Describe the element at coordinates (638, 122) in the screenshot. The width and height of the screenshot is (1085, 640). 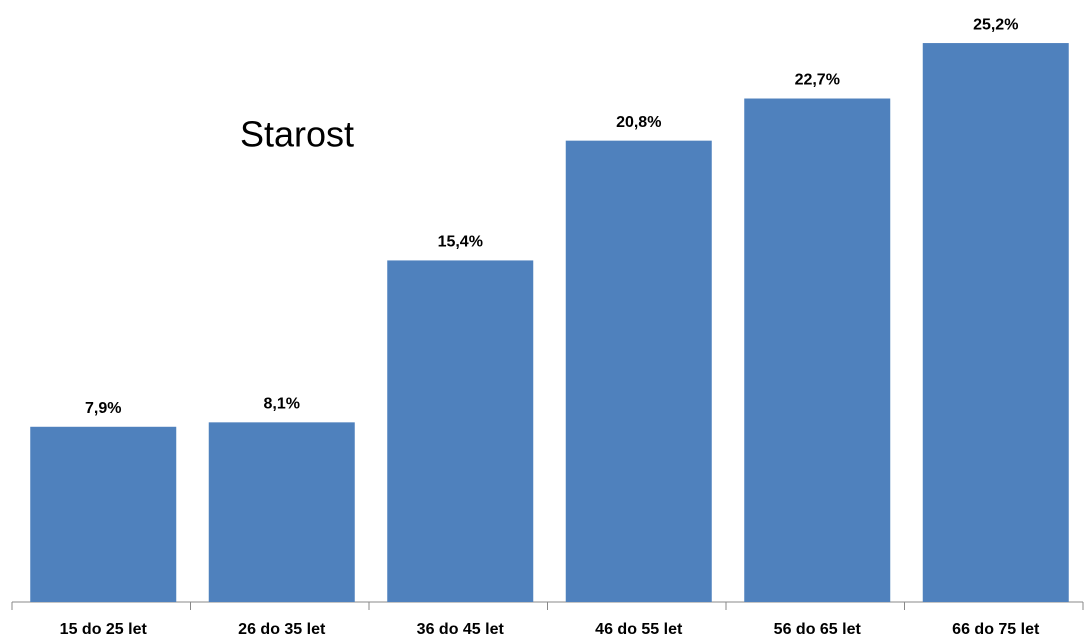
I see `data-label: 20,8%` at that location.